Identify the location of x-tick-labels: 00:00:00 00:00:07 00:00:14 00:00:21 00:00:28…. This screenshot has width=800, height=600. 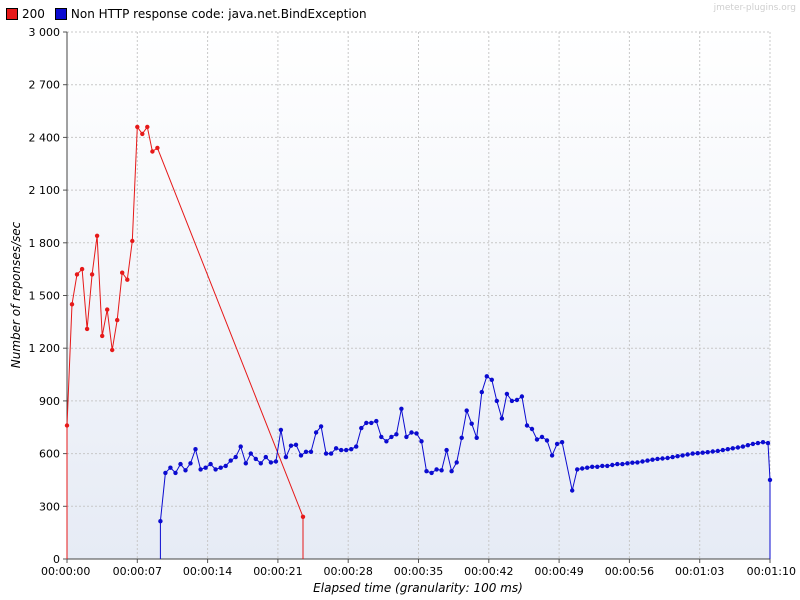
(418, 571).